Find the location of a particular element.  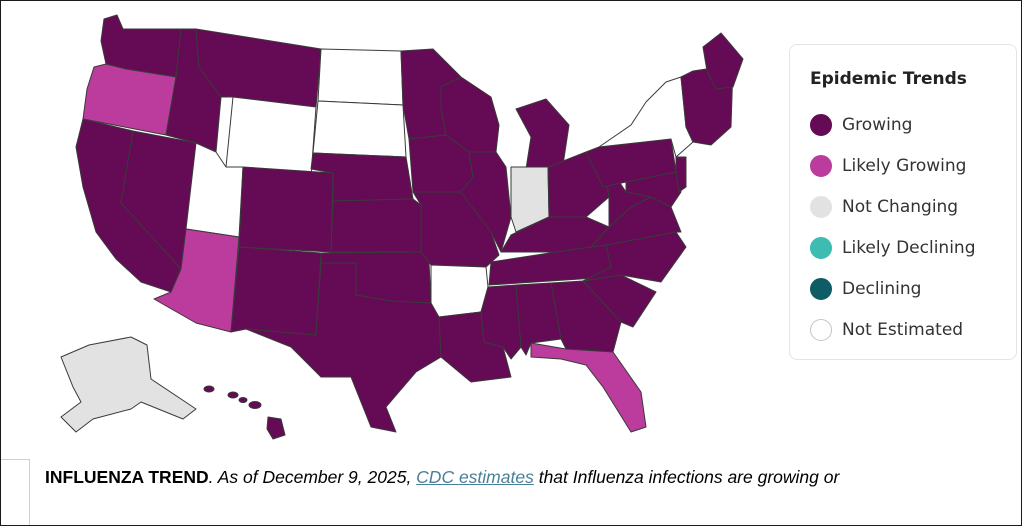

state-texas is located at coordinates (343, 347).